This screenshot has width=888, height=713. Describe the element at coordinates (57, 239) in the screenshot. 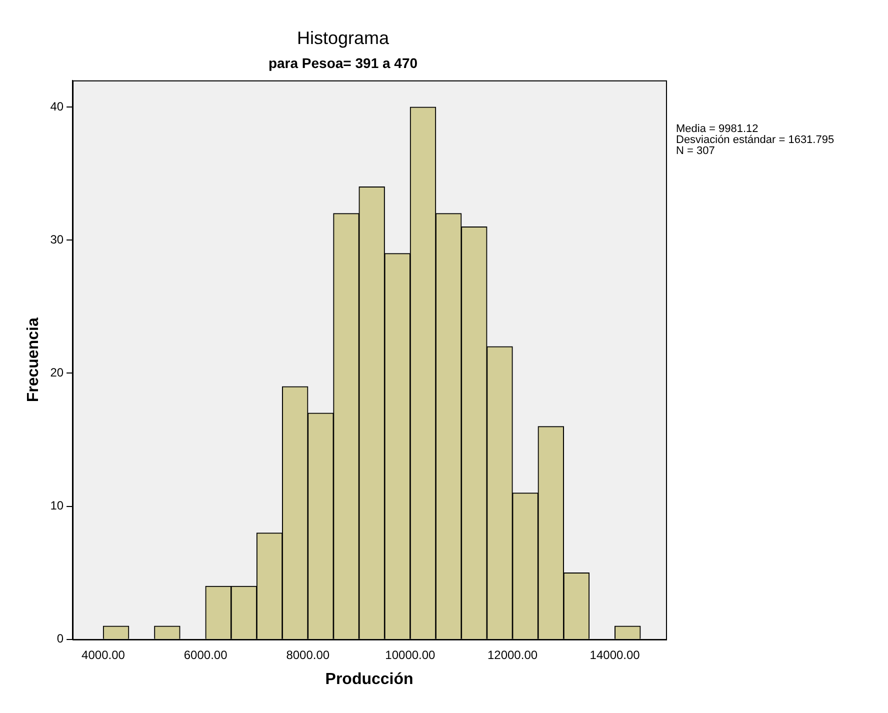

I see `y-tick-label: 30` at that location.